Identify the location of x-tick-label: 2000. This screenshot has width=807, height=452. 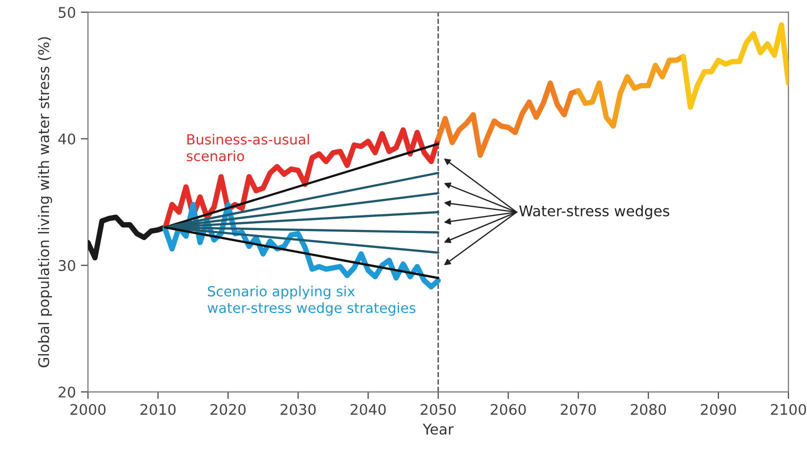
(88, 409).